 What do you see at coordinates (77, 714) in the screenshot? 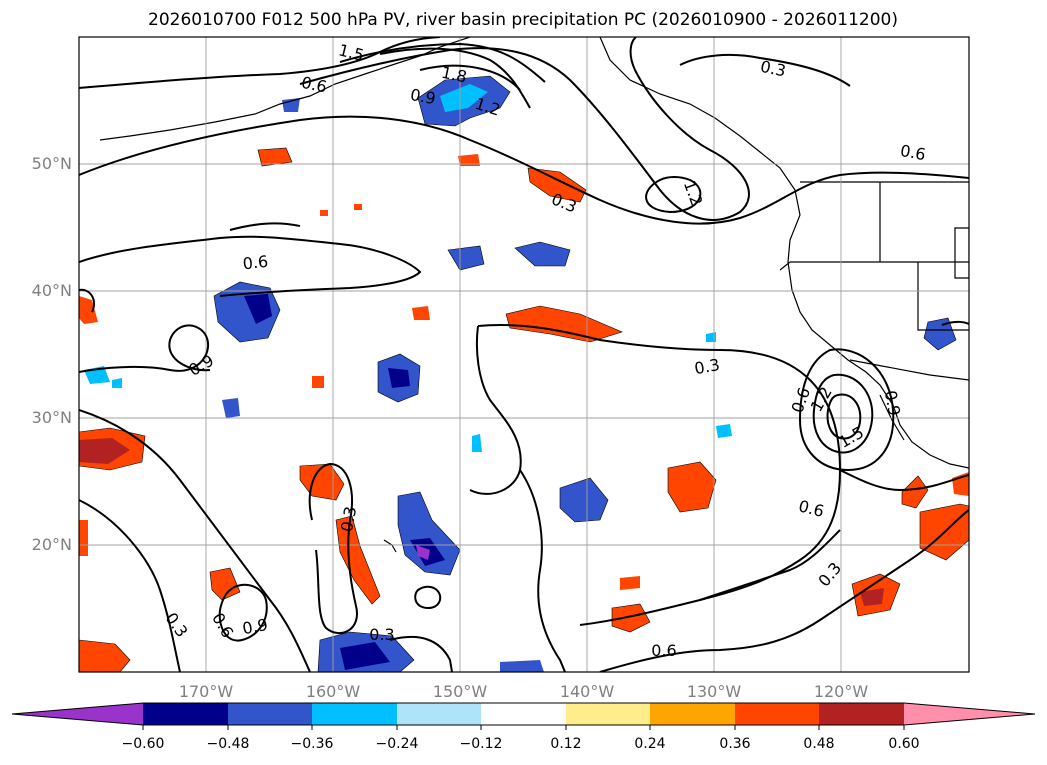
I see `colorbar-extend-left` at bounding box center [77, 714].